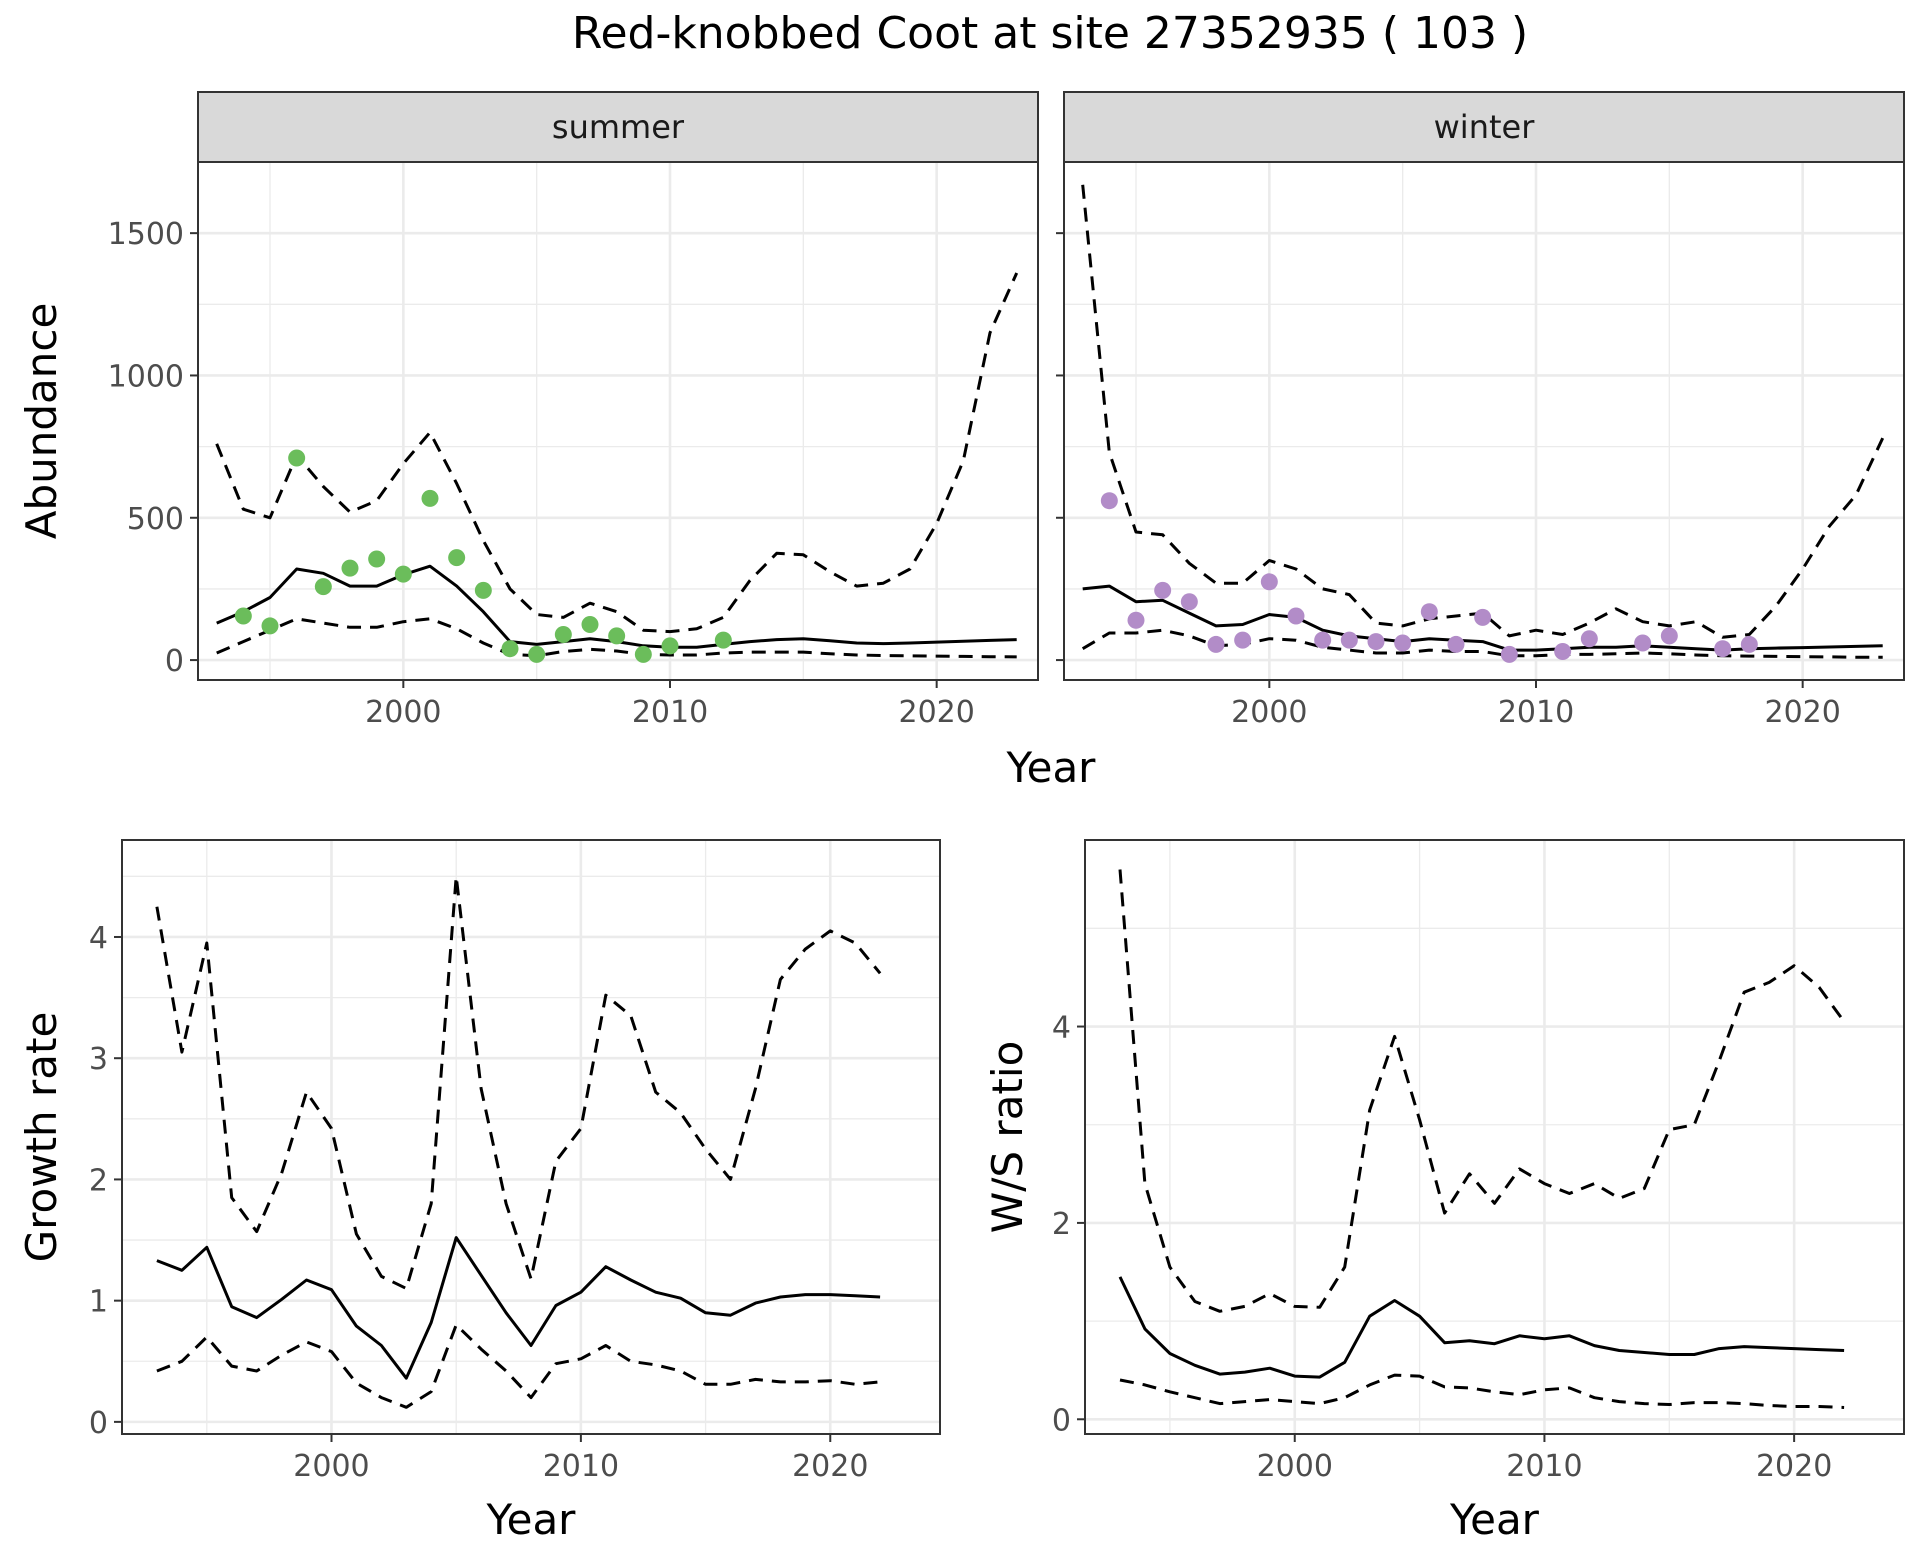 This screenshot has height=1560, width=1920. Describe the element at coordinates (1295, 1466) in the screenshot. I see `x-tick-label-ws_ratio: 2000` at that location.